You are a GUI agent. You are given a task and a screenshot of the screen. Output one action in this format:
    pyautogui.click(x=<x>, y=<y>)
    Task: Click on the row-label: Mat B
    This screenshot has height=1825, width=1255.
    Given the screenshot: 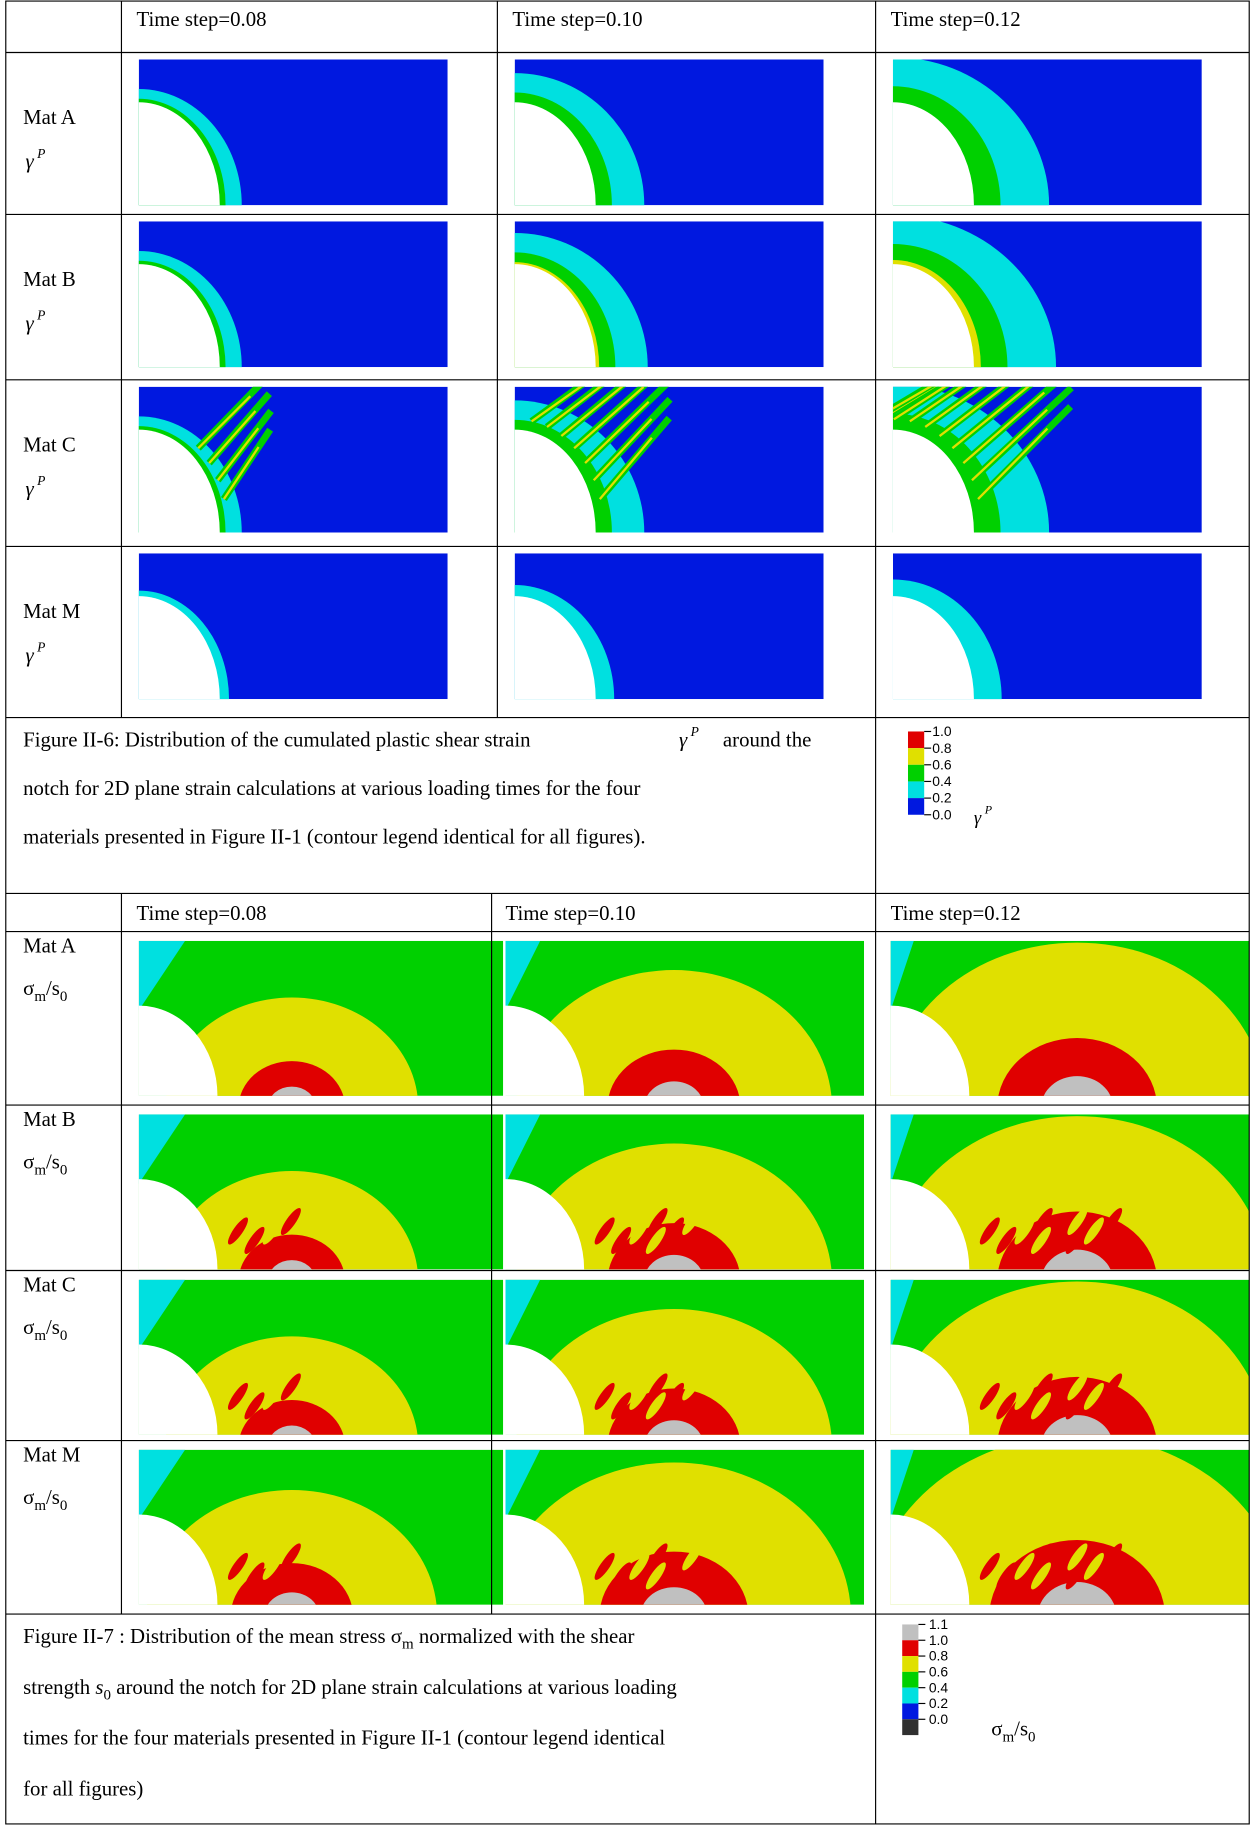 What is the action you would take?
    pyautogui.click(x=49, y=279)
    